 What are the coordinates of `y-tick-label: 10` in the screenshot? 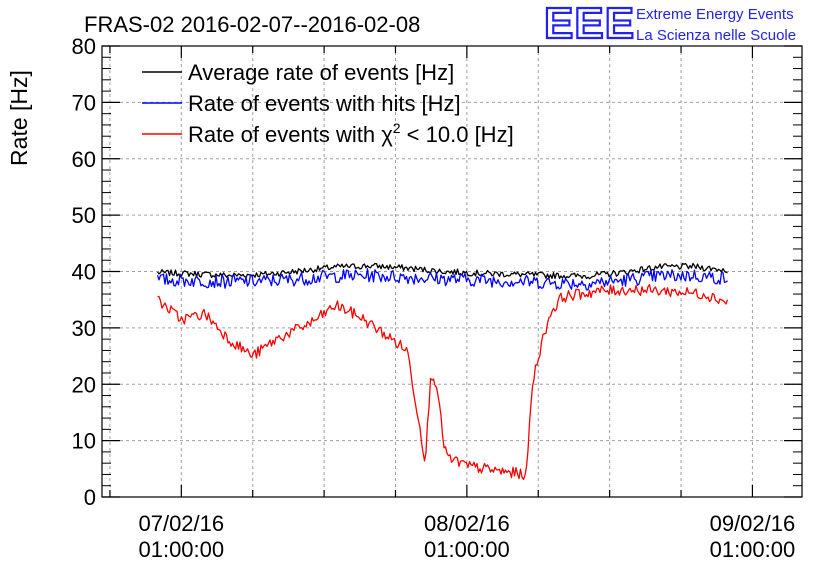 It's located at (84, 441).